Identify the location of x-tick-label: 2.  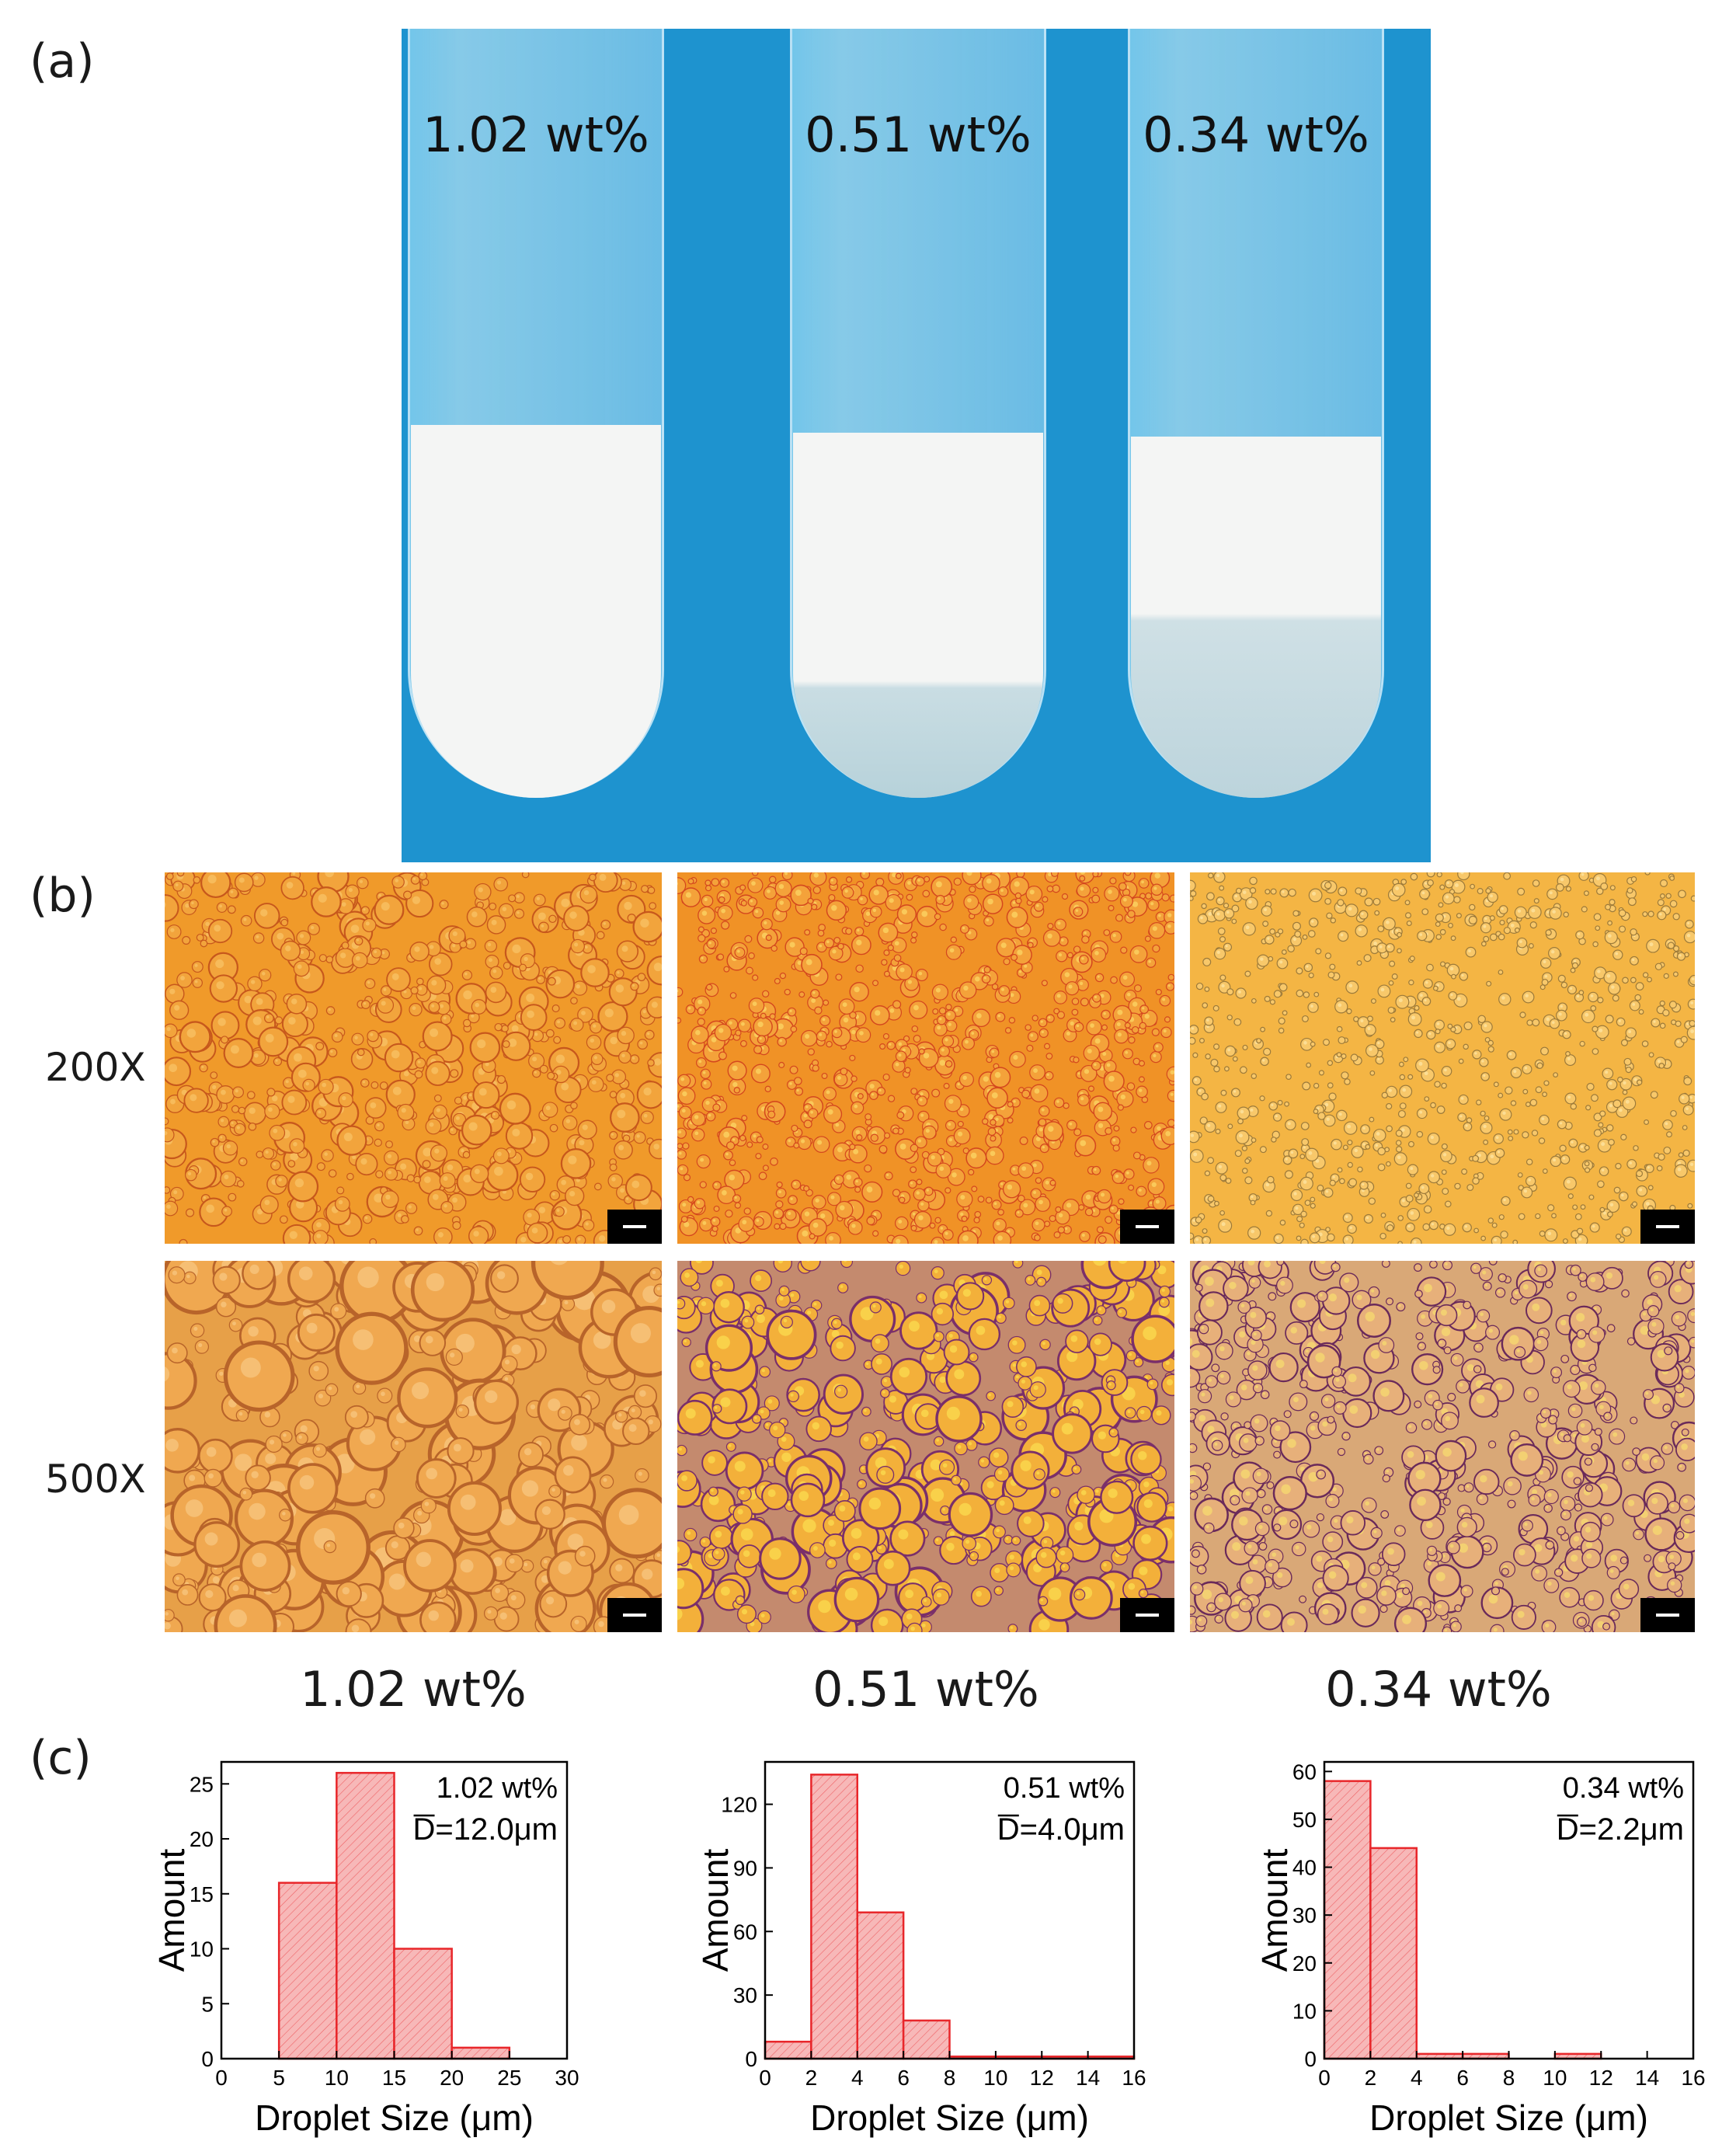
(1371, 2078).